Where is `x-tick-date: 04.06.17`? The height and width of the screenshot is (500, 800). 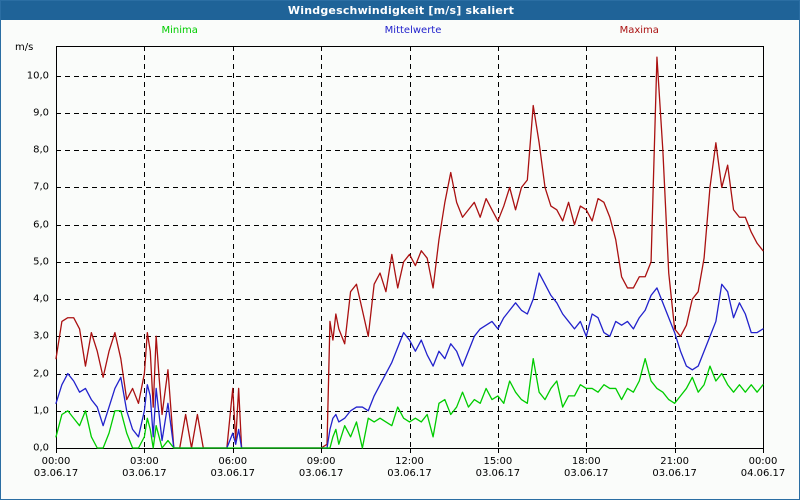
x-tick-date: 04.06.17 is located at coordinates (763, 473).